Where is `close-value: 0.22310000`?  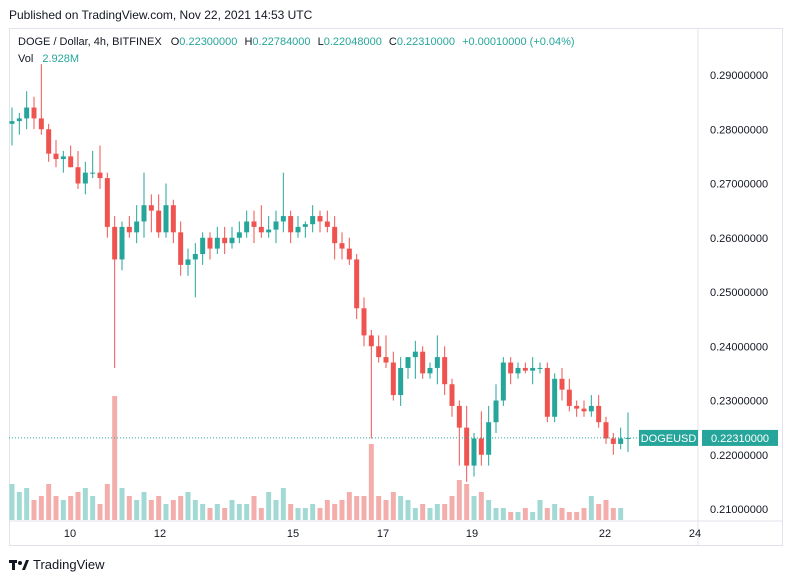 close-value: 0.22310000 is located at coordinates (425, 42).